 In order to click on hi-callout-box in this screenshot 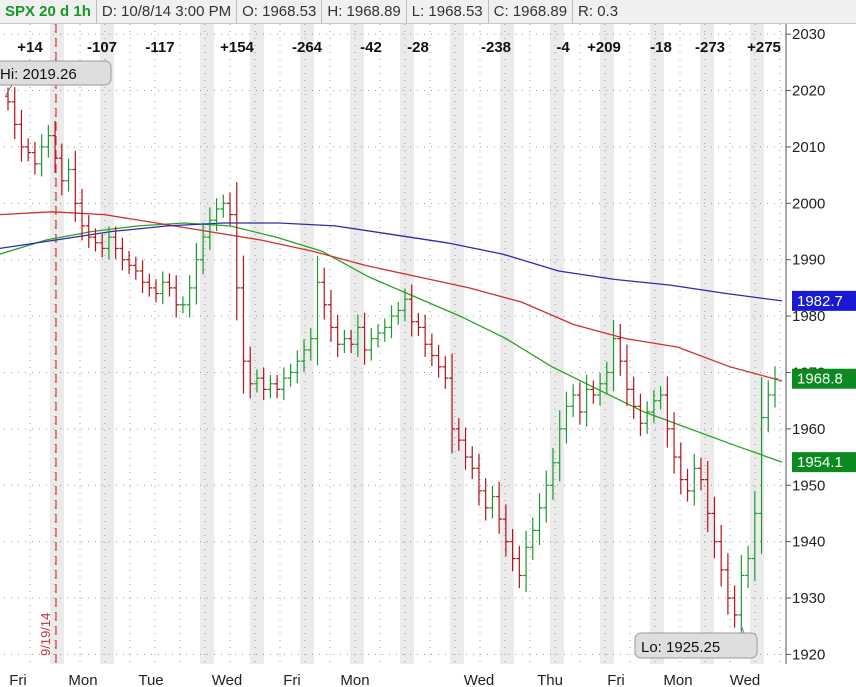, I will do `click(56, 73)`.